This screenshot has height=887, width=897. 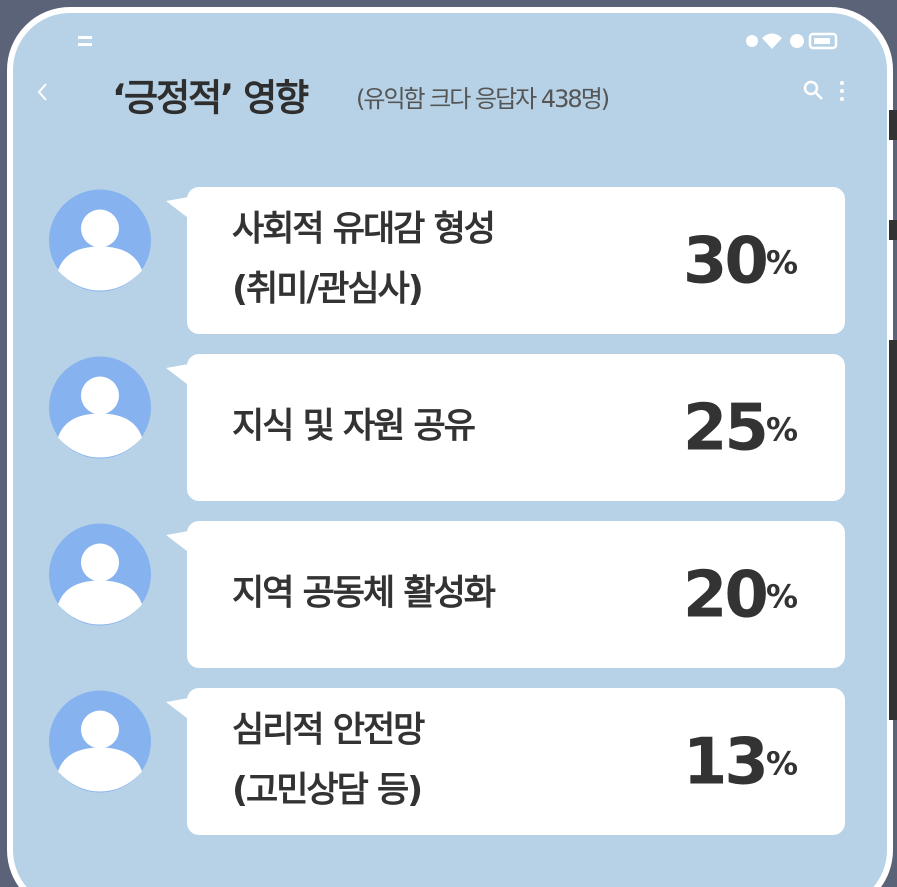 I want to click on back-button, so click(x=42, y=92).